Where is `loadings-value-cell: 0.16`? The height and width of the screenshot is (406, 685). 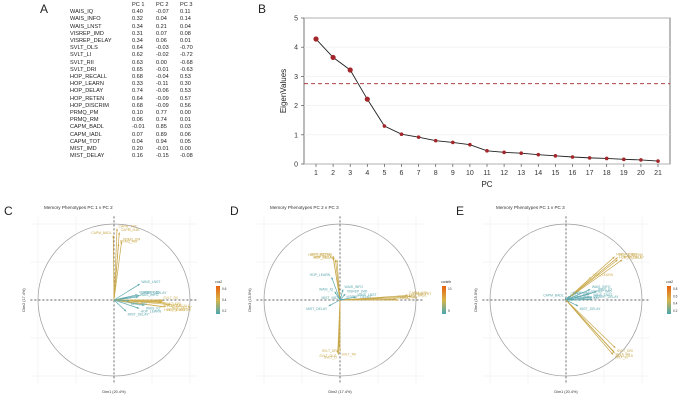
loadings-value-cell: 0.16 is located at coordinates (137, 156).